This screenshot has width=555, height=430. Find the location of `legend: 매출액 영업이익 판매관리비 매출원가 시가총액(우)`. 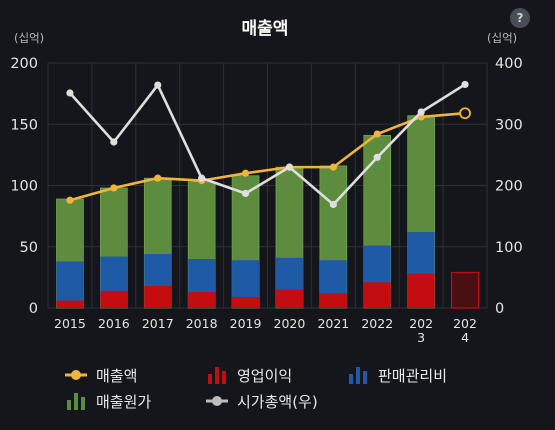

legend: 매출액 영업이익 판매관리비 매출원가 시가총액(우) is located at coordinates (295, 392).